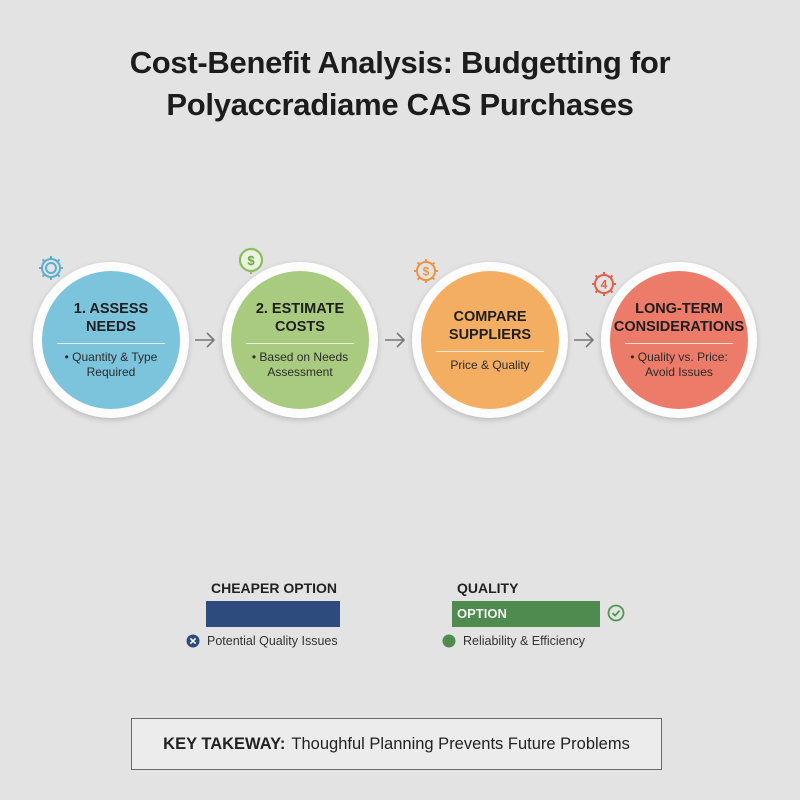  I want to click on quality-option-bar-label: OPTION, so click(482, 613).